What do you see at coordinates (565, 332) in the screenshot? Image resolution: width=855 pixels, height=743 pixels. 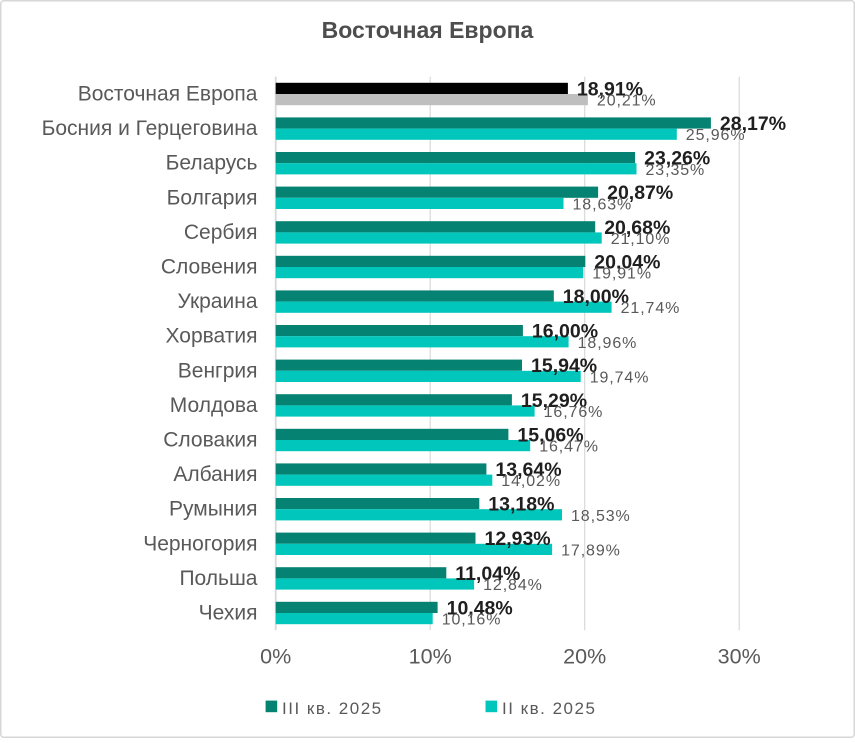 I see `svg-text: 16,00%` at bounding box center [565, 332].